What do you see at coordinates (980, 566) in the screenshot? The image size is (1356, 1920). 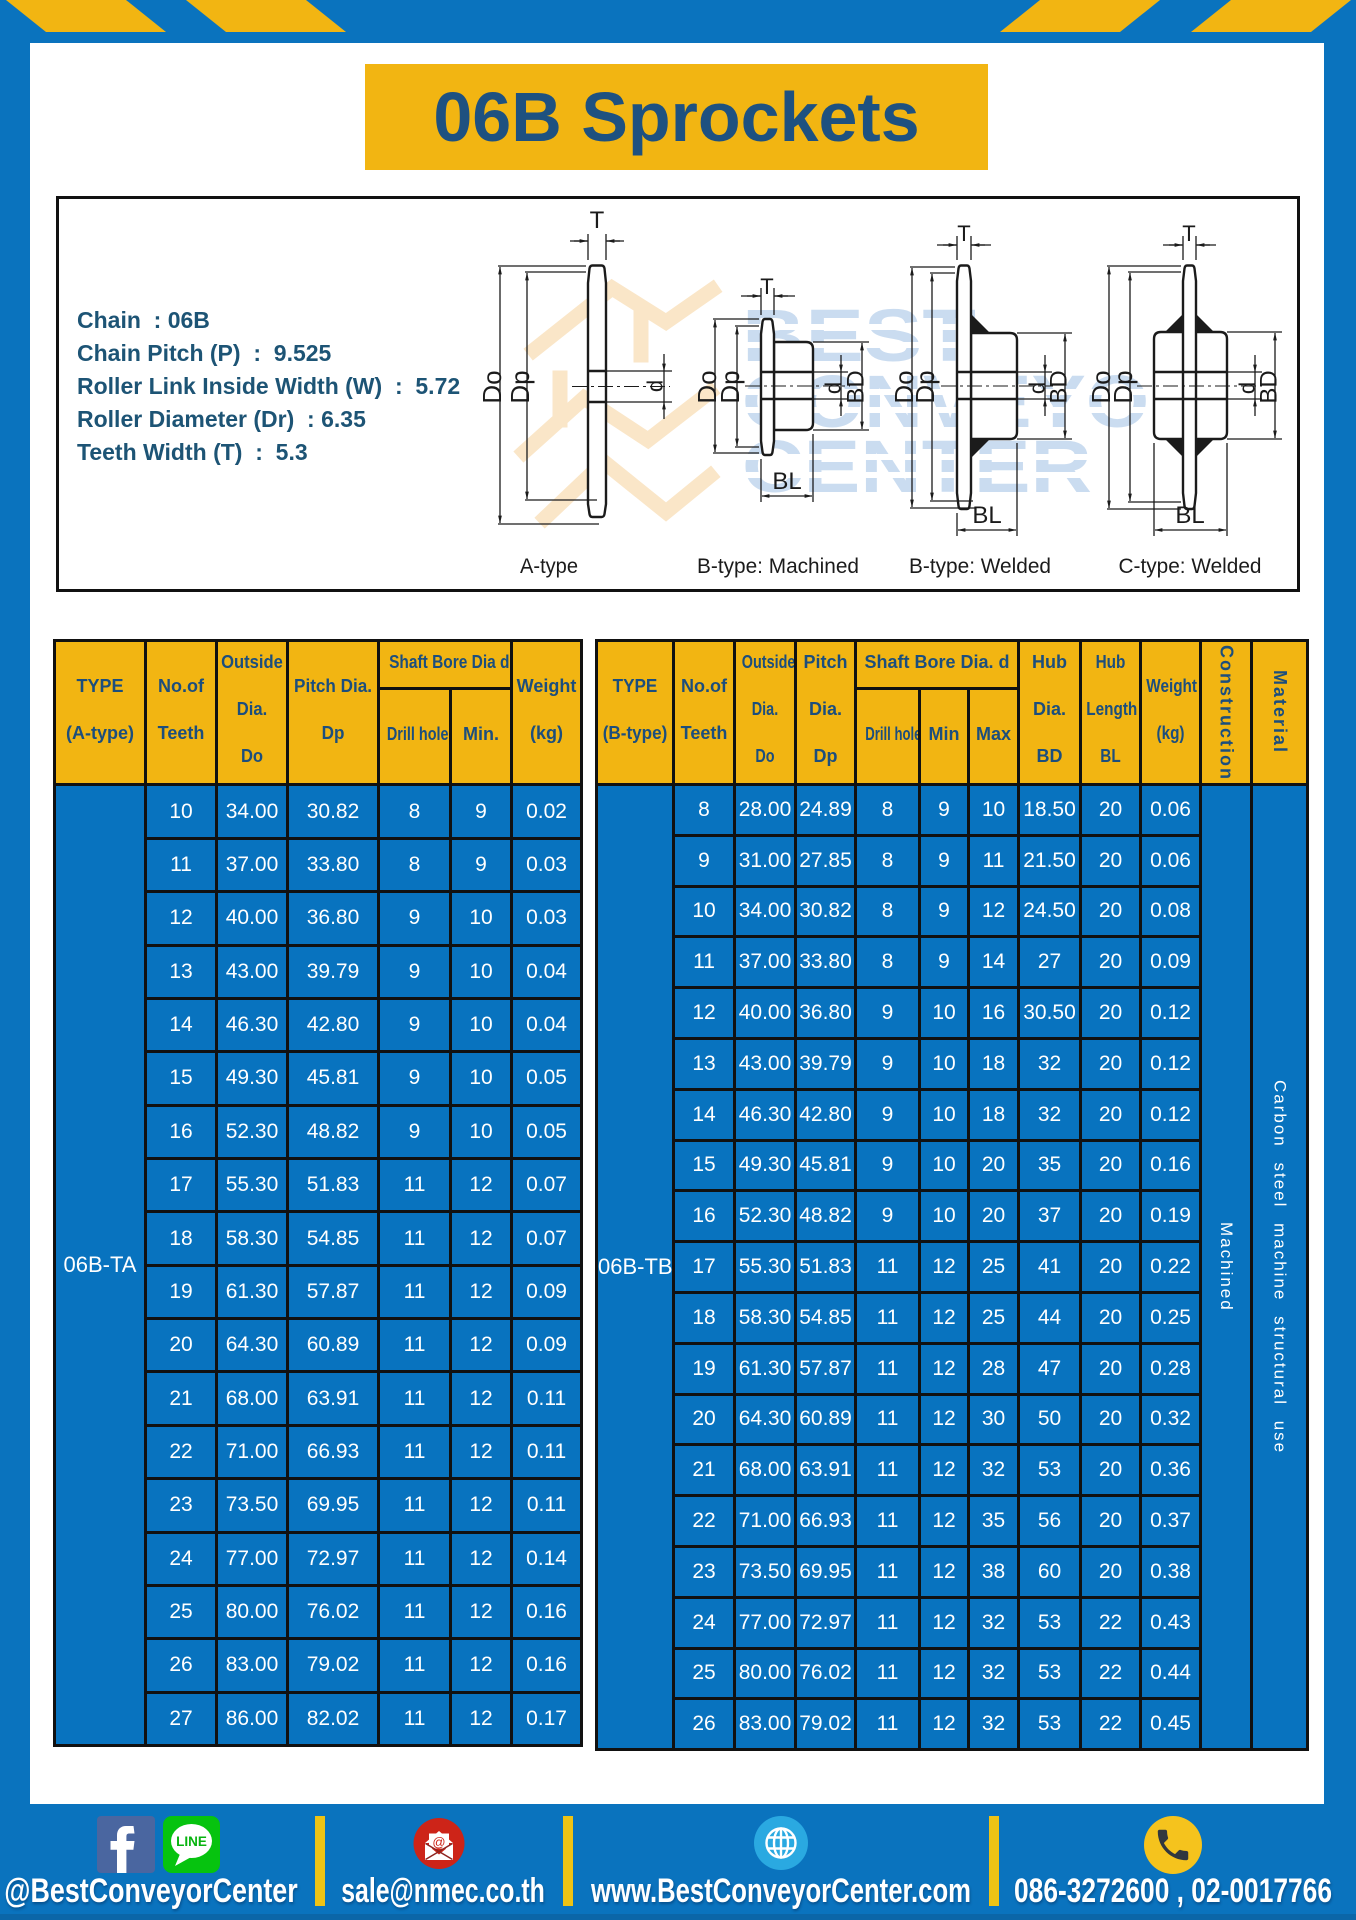 I see `svg-text: B-type: Welded` at bounding box center [980, 566].